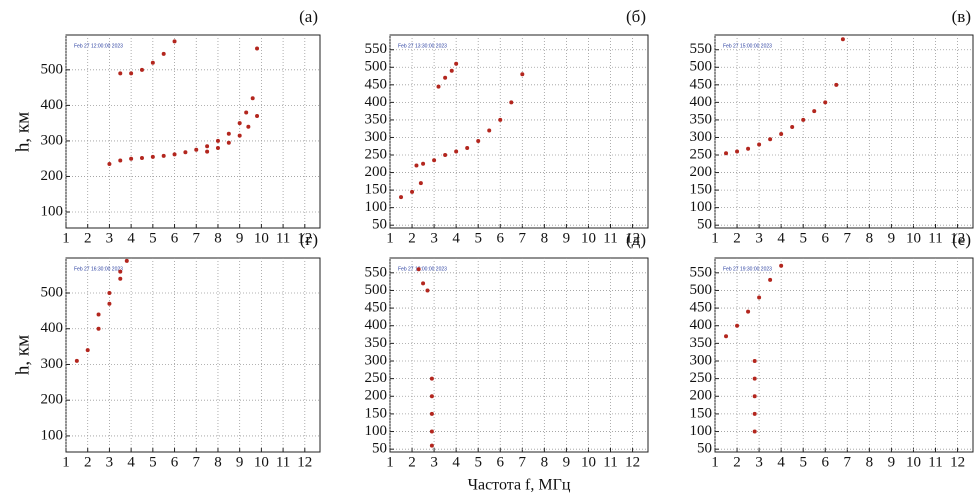 This screenshot has width=977, height=499. Describe the element at coordinates (376, 84) in the screenshot. I see `y-tick-label: 450` at that location.